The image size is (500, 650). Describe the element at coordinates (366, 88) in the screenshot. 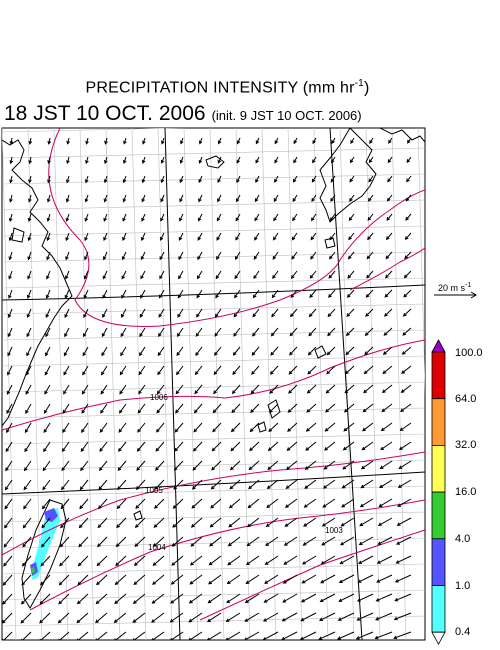

I see `title-close: )` at that location.